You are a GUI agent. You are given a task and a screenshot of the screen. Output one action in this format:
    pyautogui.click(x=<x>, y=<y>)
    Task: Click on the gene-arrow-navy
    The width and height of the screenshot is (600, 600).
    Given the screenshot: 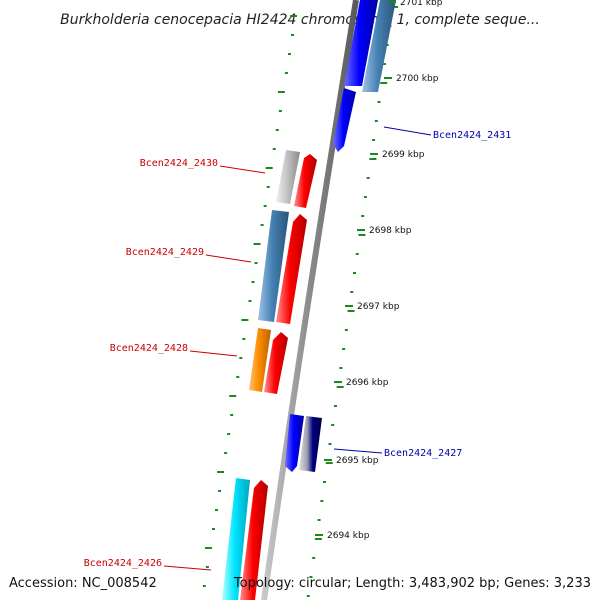 What is the action you would take?
    pyautogui.click(x=310, y=444)
    